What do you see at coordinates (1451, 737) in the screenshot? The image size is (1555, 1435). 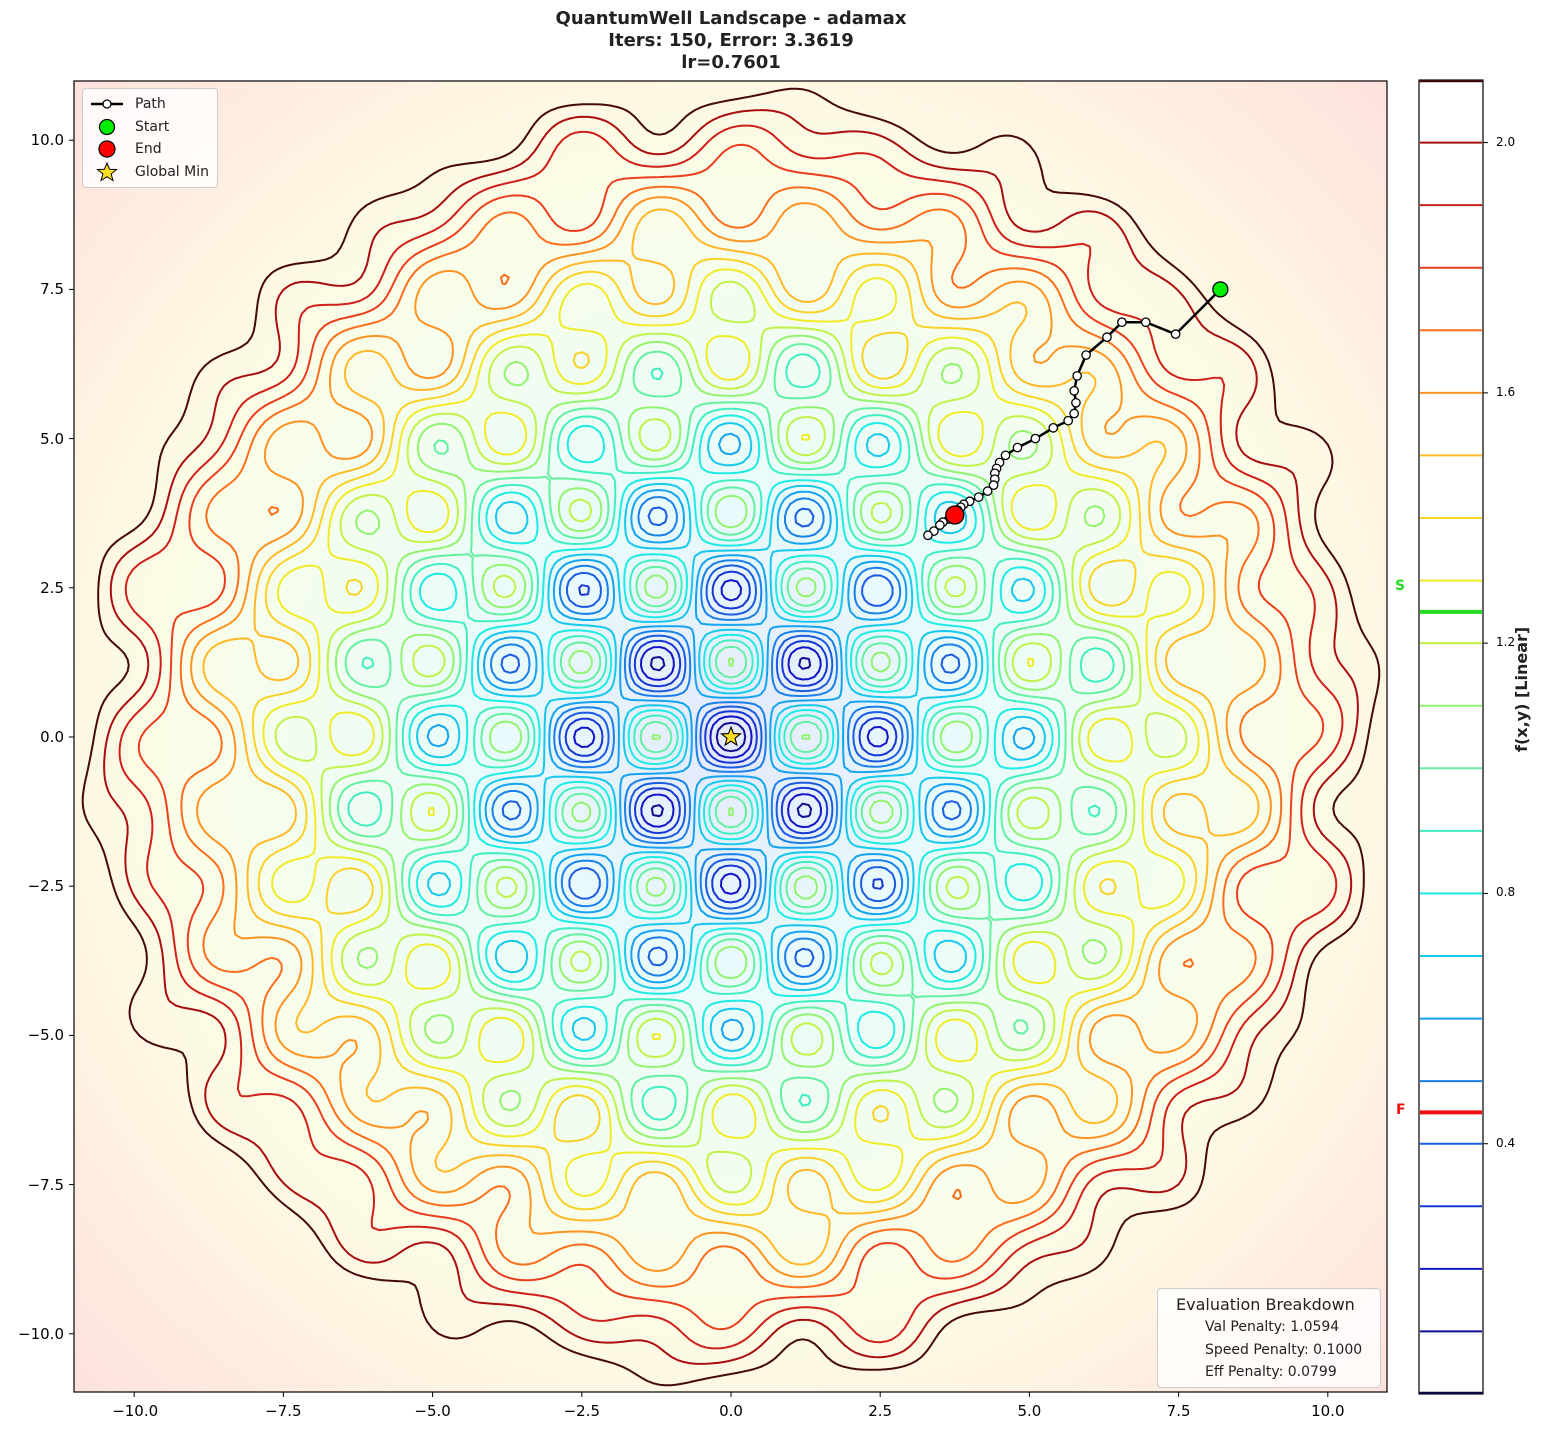 I see `colorbar-frame` at bounding box center [1451, 737].